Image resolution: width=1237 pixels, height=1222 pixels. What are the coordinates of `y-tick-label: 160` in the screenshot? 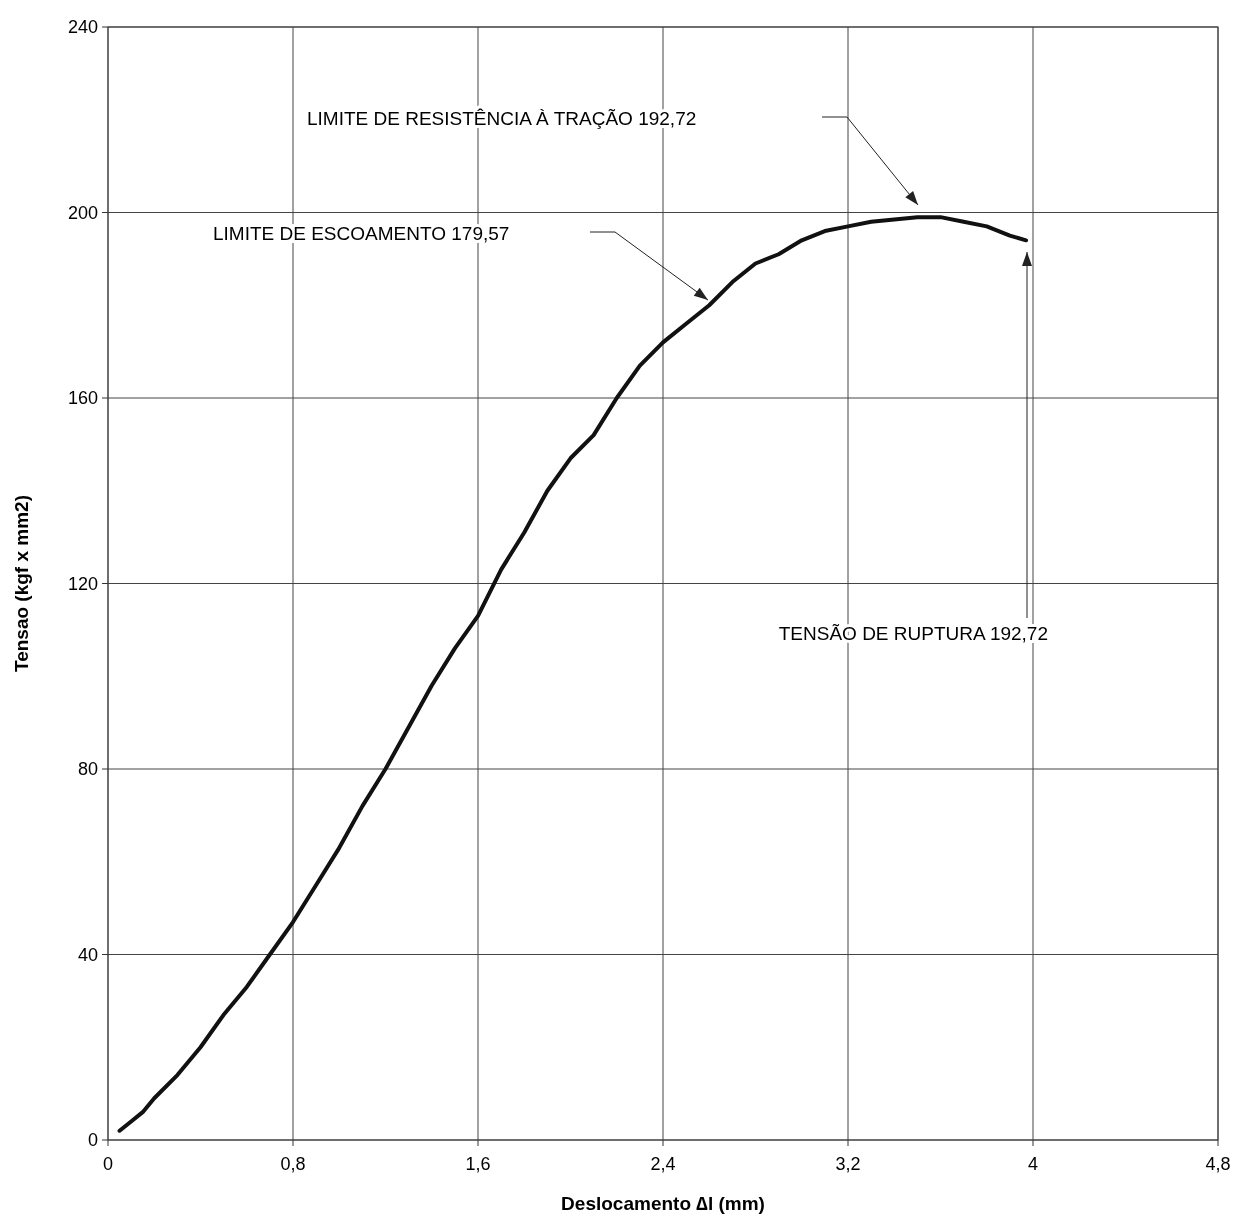 It's located at (82, 398).